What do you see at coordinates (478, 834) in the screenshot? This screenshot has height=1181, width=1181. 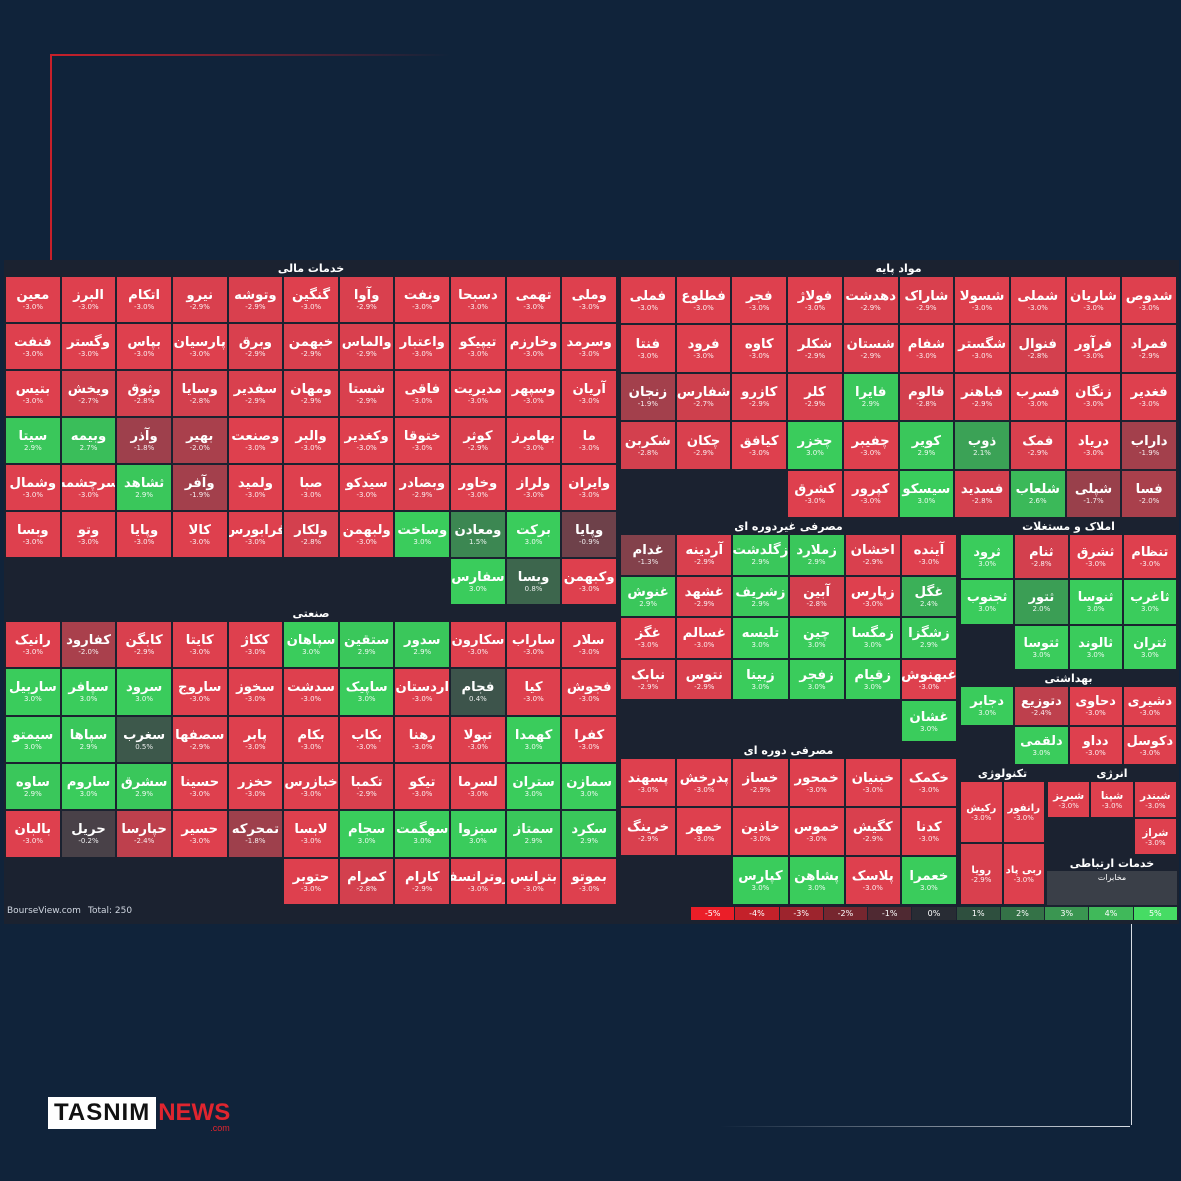 I see `stock-cell: سبزوا 3.0%` at bounding box center [478, 834].